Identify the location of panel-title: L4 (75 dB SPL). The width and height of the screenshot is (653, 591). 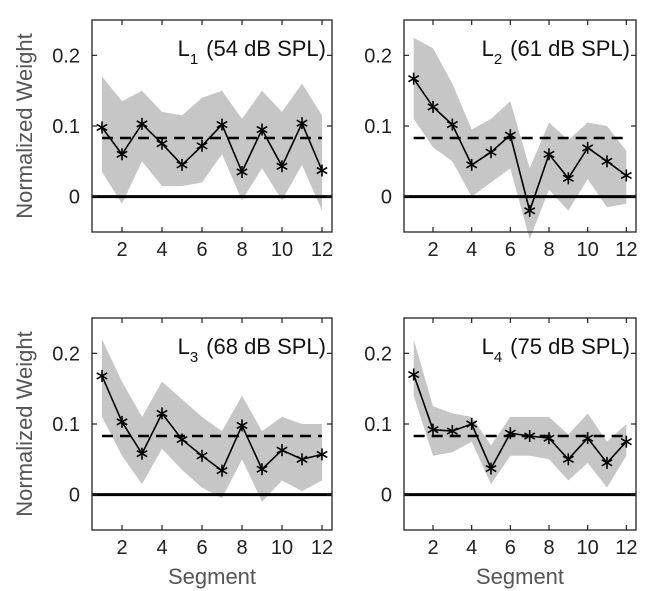
(556, 350).